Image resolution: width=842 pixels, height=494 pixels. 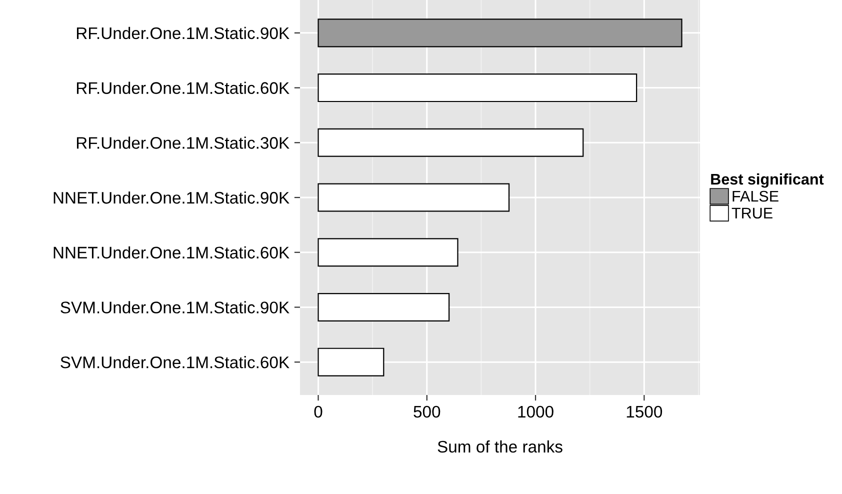 I want to click on y-tick-label: RF.Under.One.1M.Static.30K, so click(x=183, y=142).